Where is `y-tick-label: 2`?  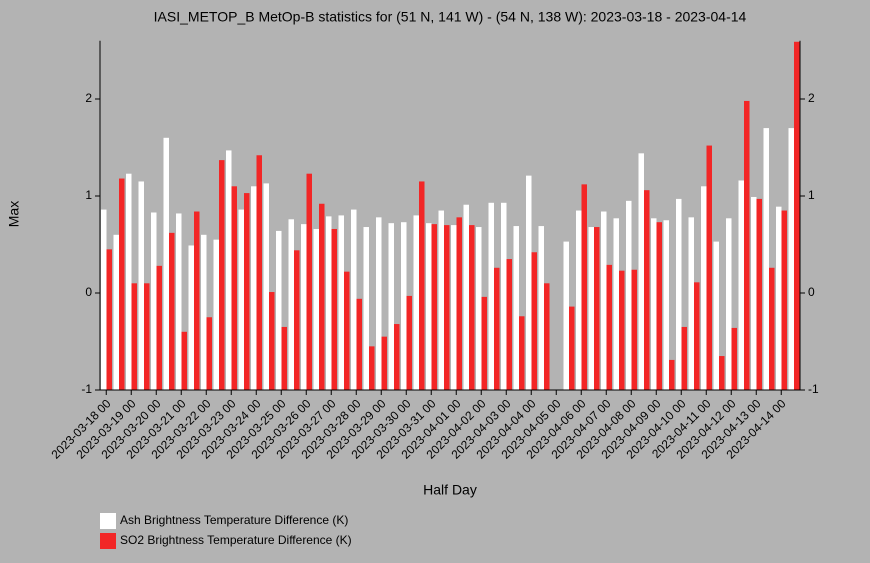
y-tick-label: 2 is located at coordinates (88, 98).